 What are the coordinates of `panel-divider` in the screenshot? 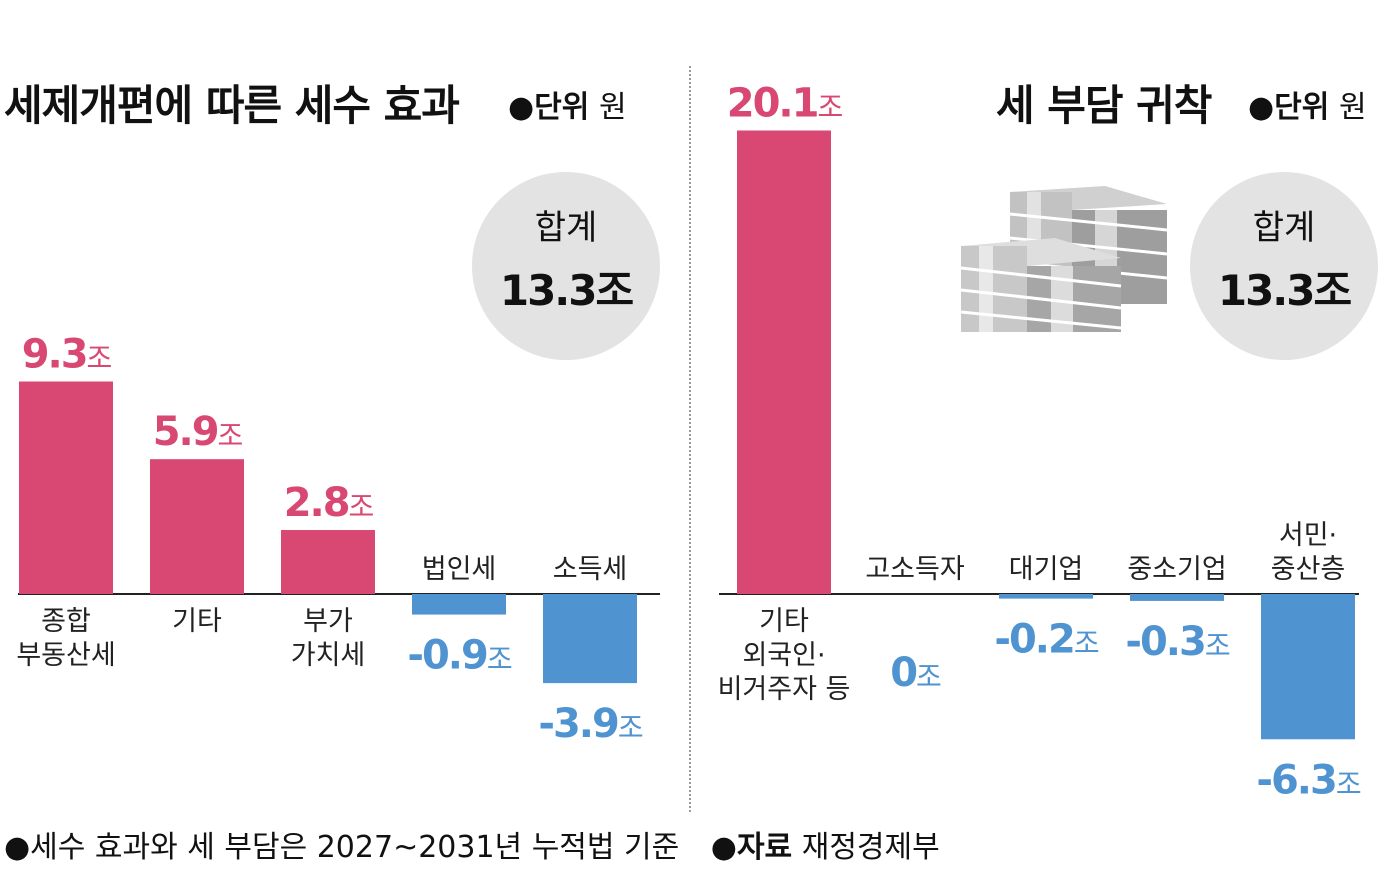 It's located at (690, 439).